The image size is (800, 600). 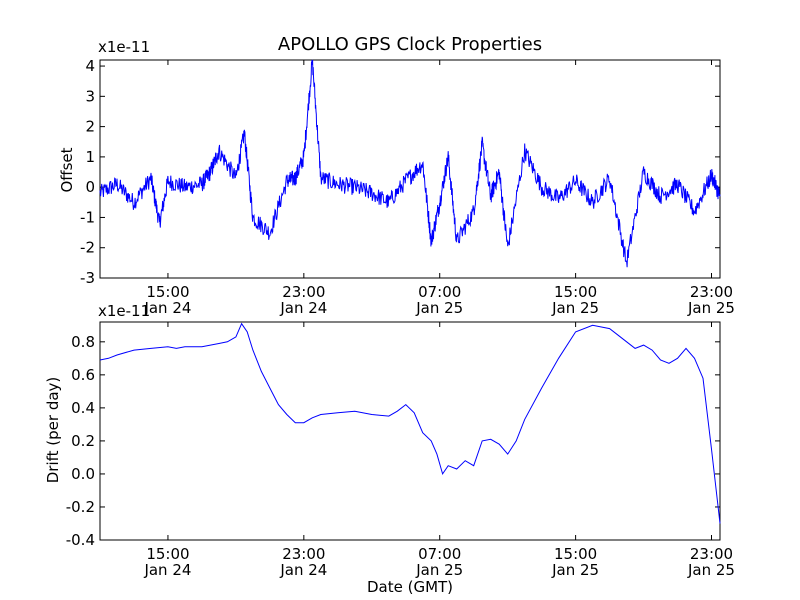 What do you see at coordinates (439, 292) in the screenshot?
I see `offset-x-tick-time: 07:00` at bounding box center [439, 292].